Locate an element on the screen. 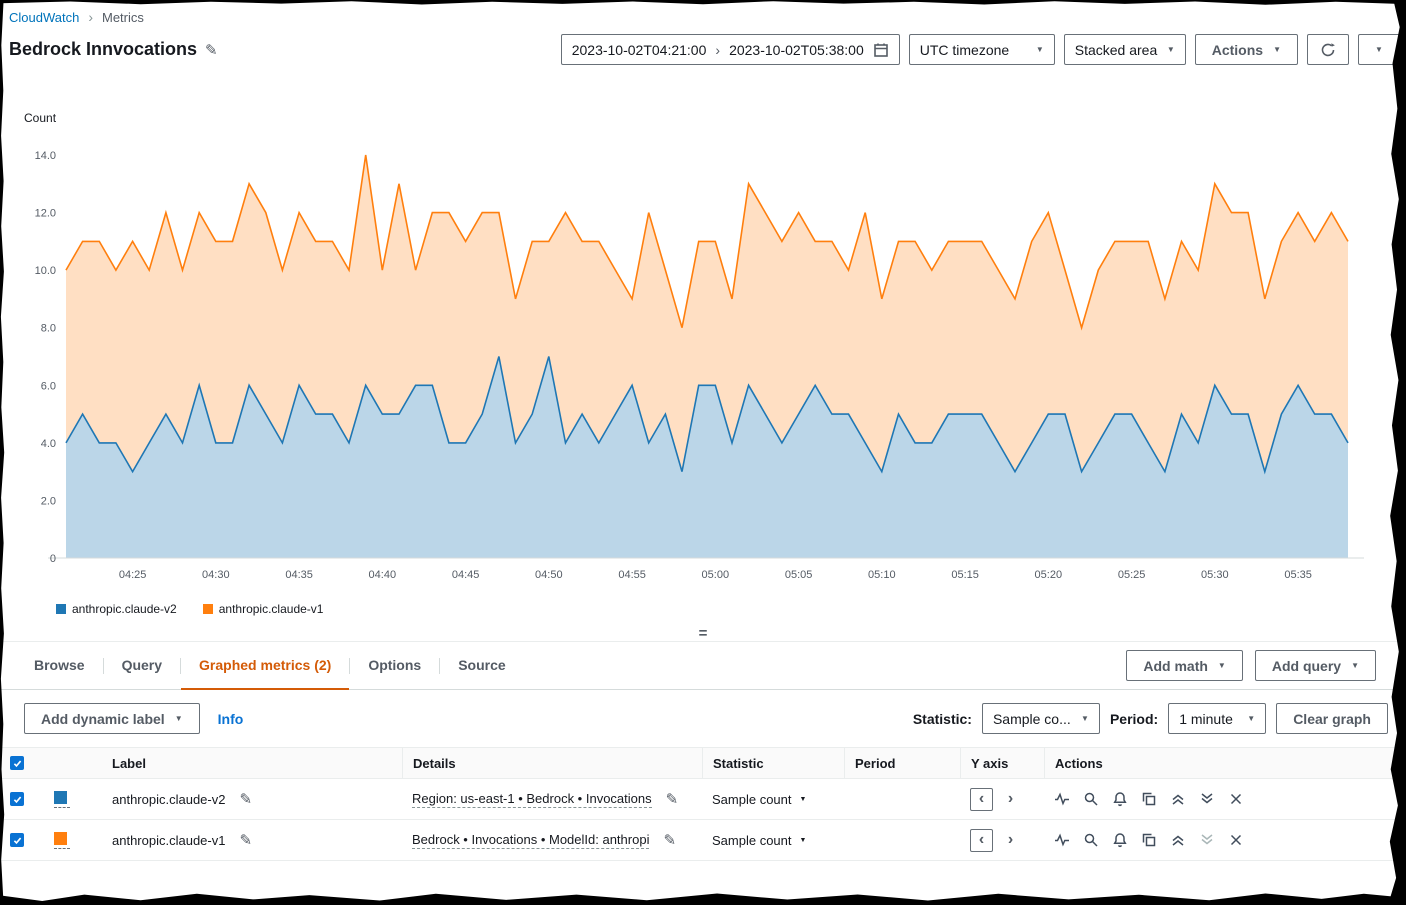 This screenshot has width=1406, height=905. column-header-yaxis: Y axis is located at coordinates (1002, 763).